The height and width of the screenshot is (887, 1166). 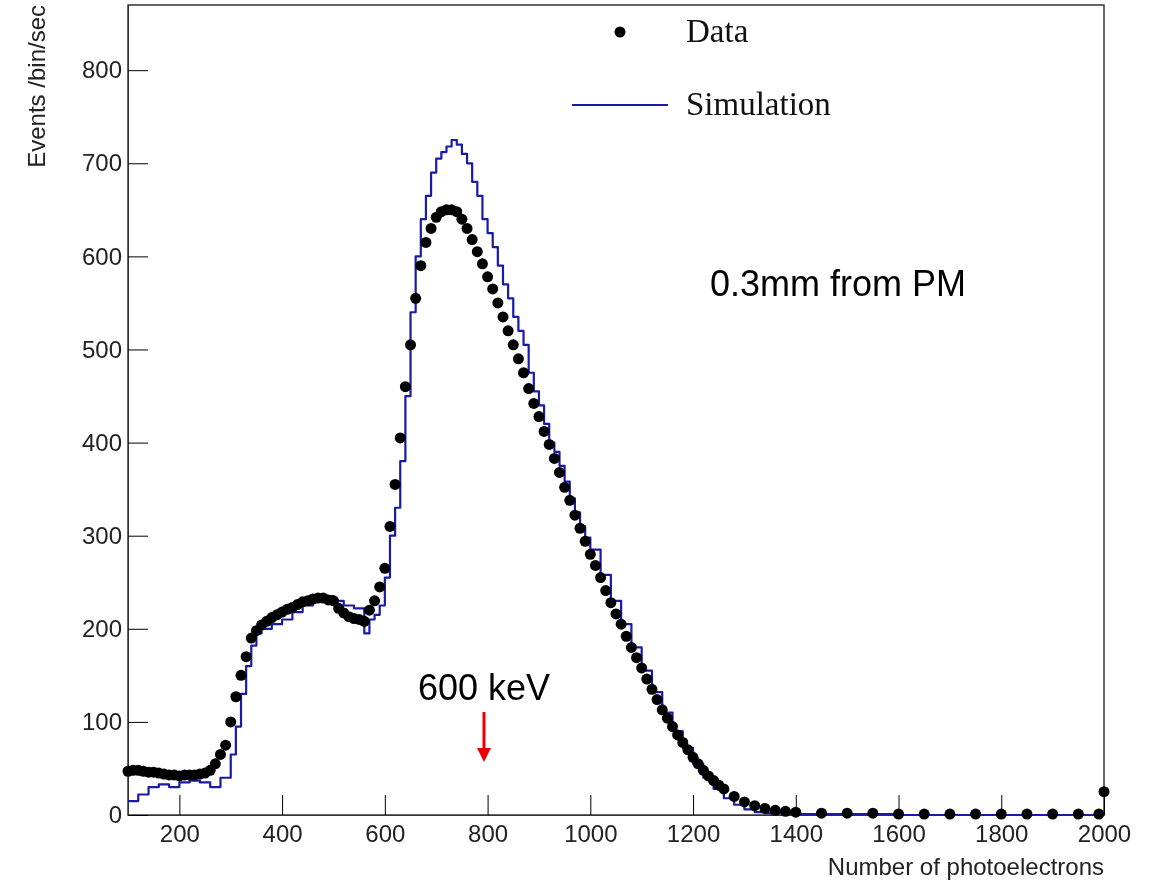 What do you see at coordinates (1002, 834) in the screenshot?
I see `x-tick-label: 1800` at bounding box center [1002, 834].